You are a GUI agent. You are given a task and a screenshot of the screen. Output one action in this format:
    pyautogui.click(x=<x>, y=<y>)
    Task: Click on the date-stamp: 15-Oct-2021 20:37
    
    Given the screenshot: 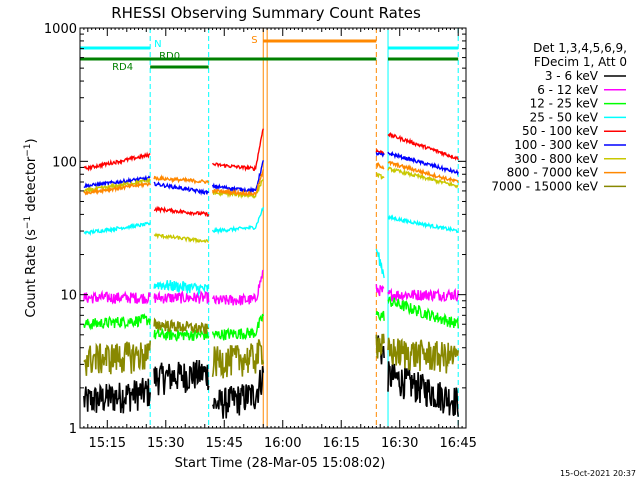 What is the action you would take?
    pyautogui.click(x=598, y=473)
    